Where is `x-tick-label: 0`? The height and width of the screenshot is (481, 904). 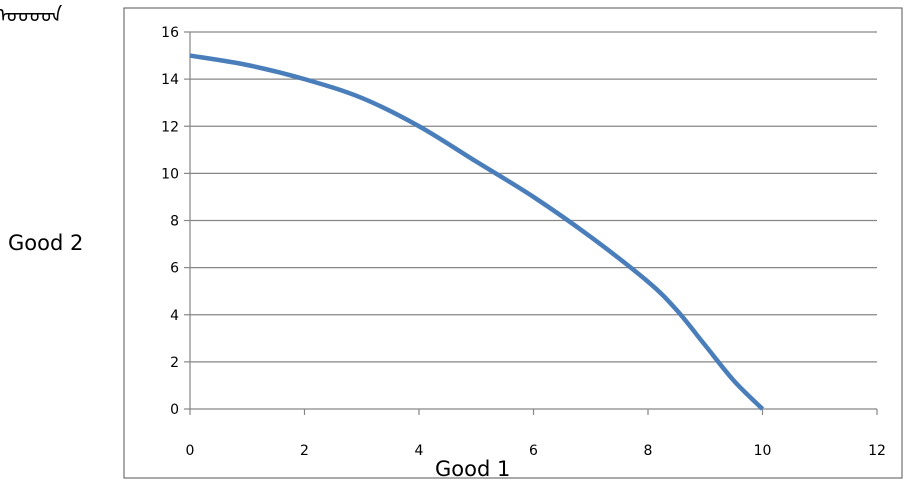
x-tick-label: 0 is located at coordinates (190, 451).